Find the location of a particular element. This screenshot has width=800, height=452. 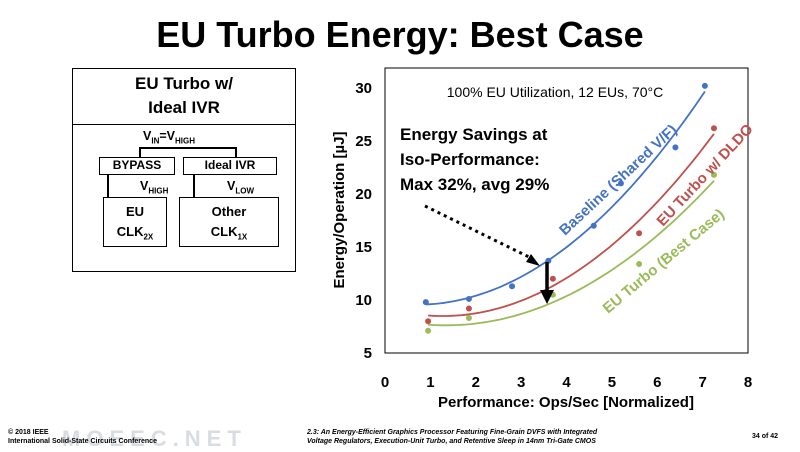

dotted-pointer is located at coordinates (478, 232).